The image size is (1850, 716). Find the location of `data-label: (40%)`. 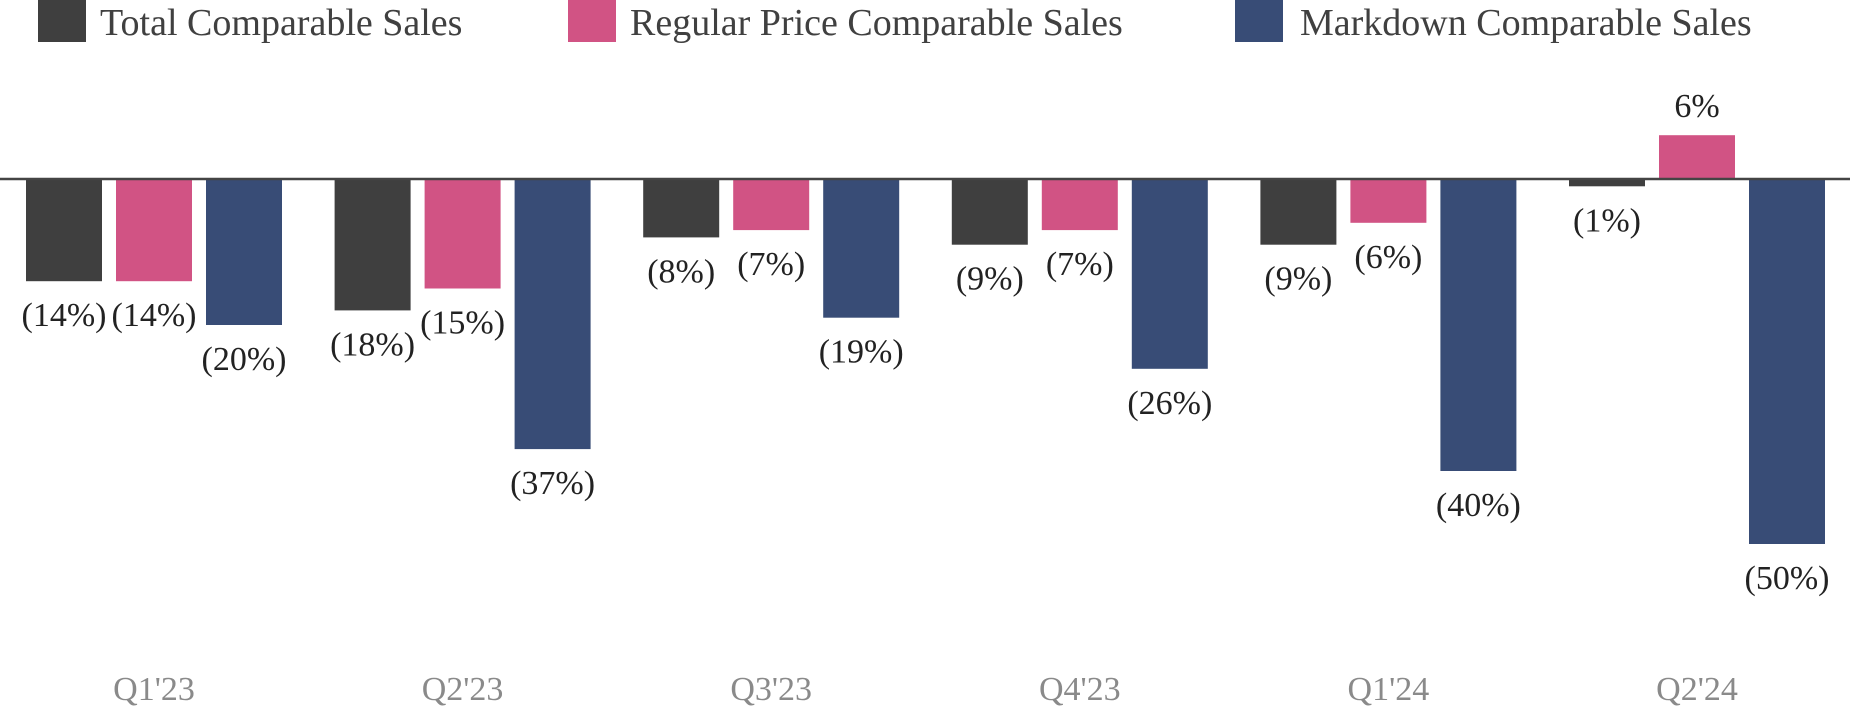

data-label: (40%) is located at coordinates (1478, 505).